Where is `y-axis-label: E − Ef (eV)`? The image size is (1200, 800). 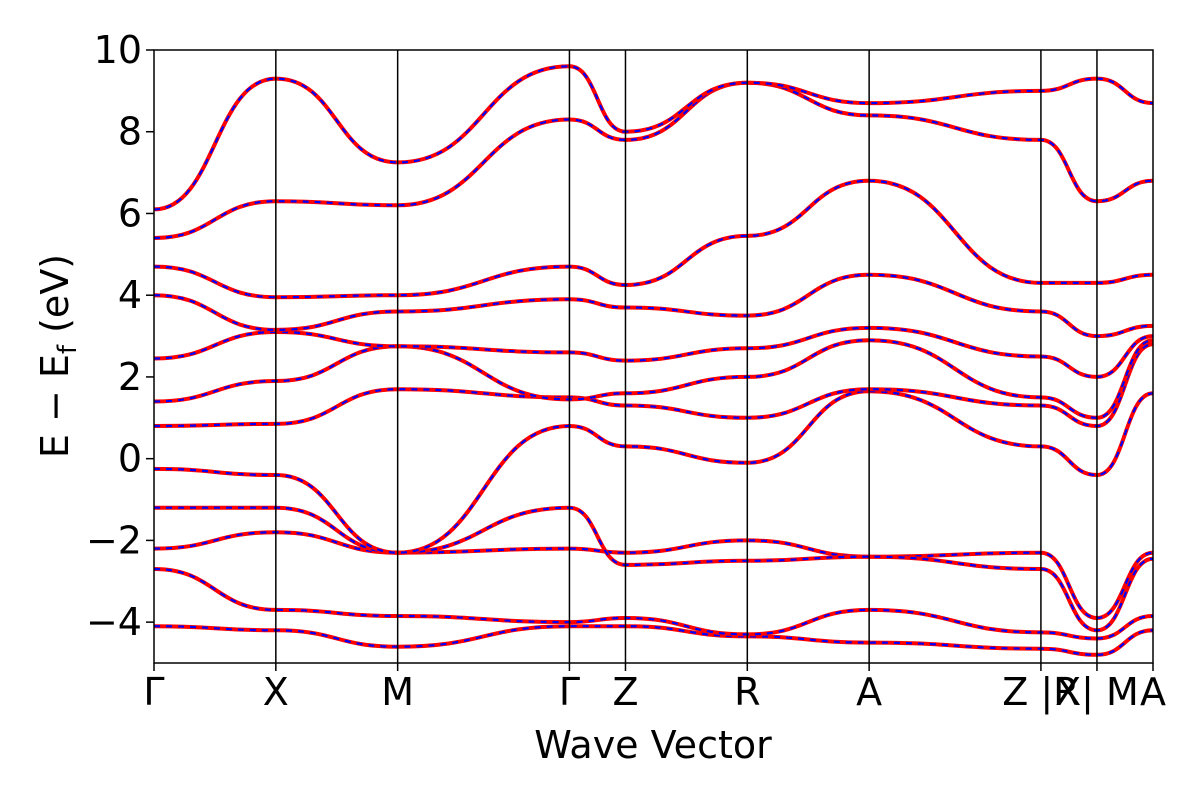
y-axis-label: E − Ef (eV) is located at coordinates (58, 356).